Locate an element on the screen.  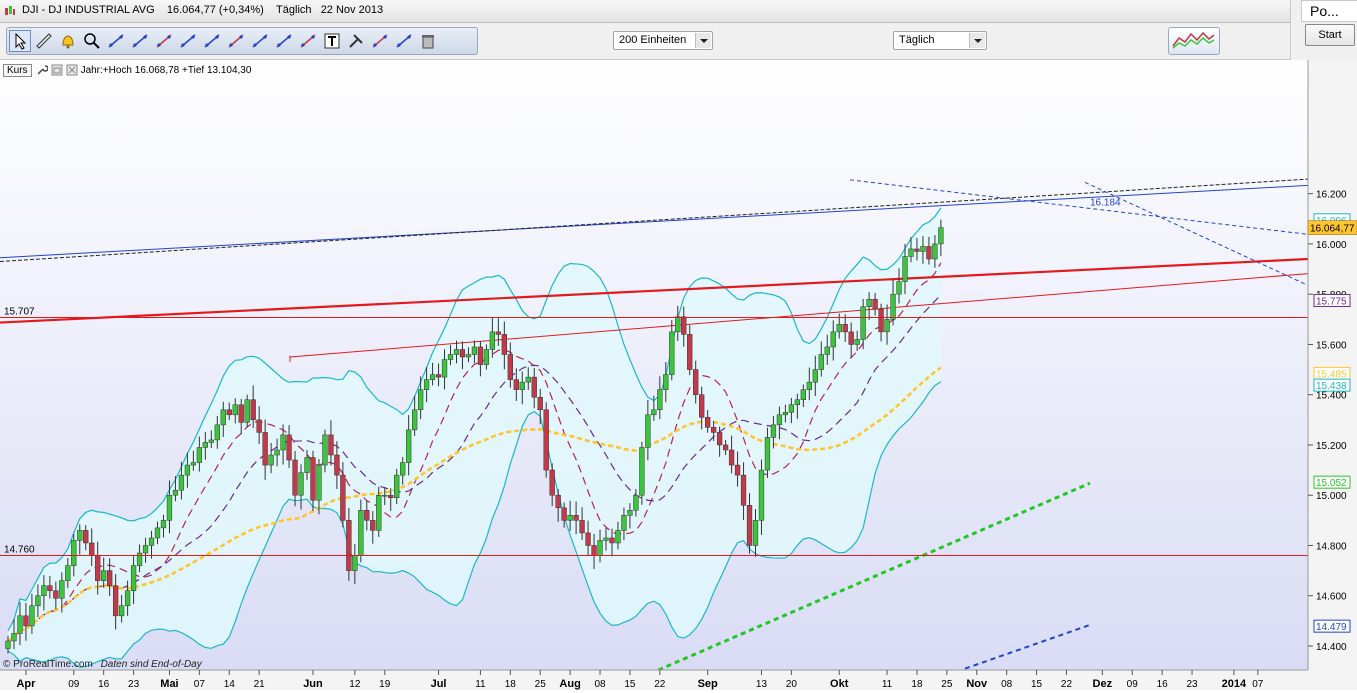
wave-icon is located at coordinates (308, 41).